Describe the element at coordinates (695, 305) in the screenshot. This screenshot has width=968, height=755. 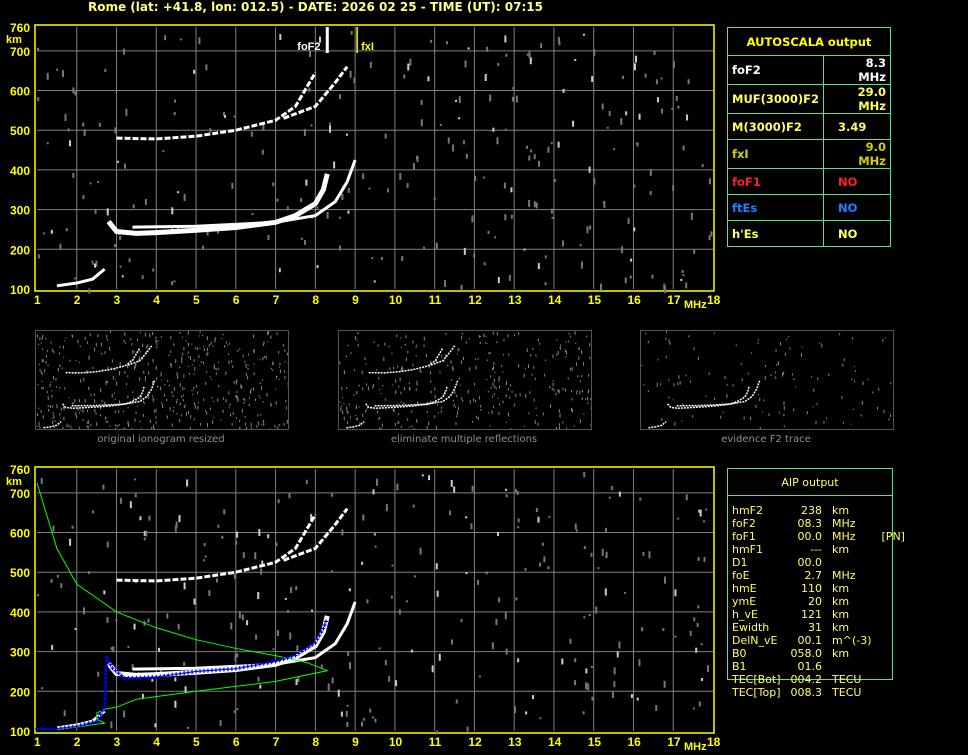
I see `x-axis-label: MHz` at that location.